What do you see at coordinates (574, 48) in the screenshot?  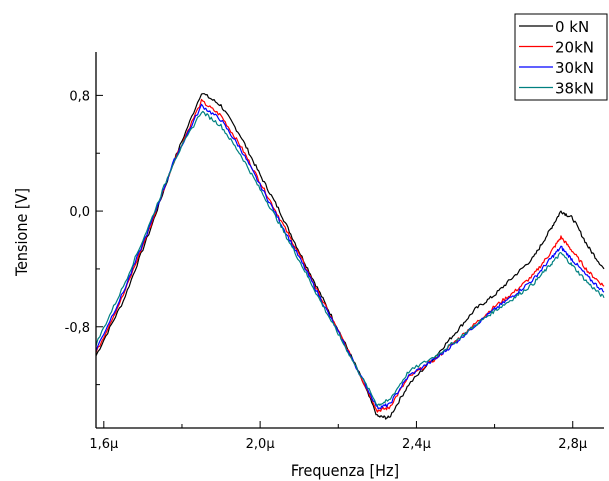 I see `legend-label-1: 20kN` at bounding box center [574, 48].